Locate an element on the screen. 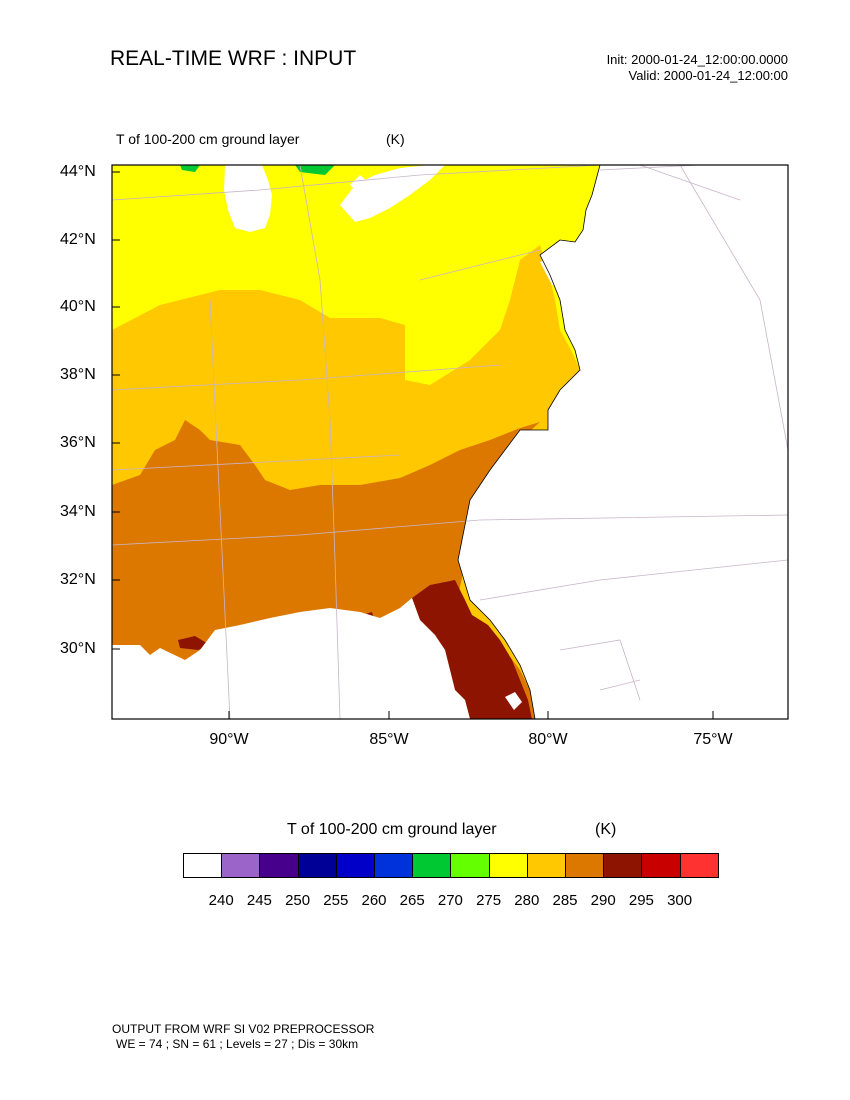 Image resolution: width=850 pixels, height=1100 pixels. init-time: Init: 2000-01-24_12:00:00.0000 is located at coordinates (697, 59).